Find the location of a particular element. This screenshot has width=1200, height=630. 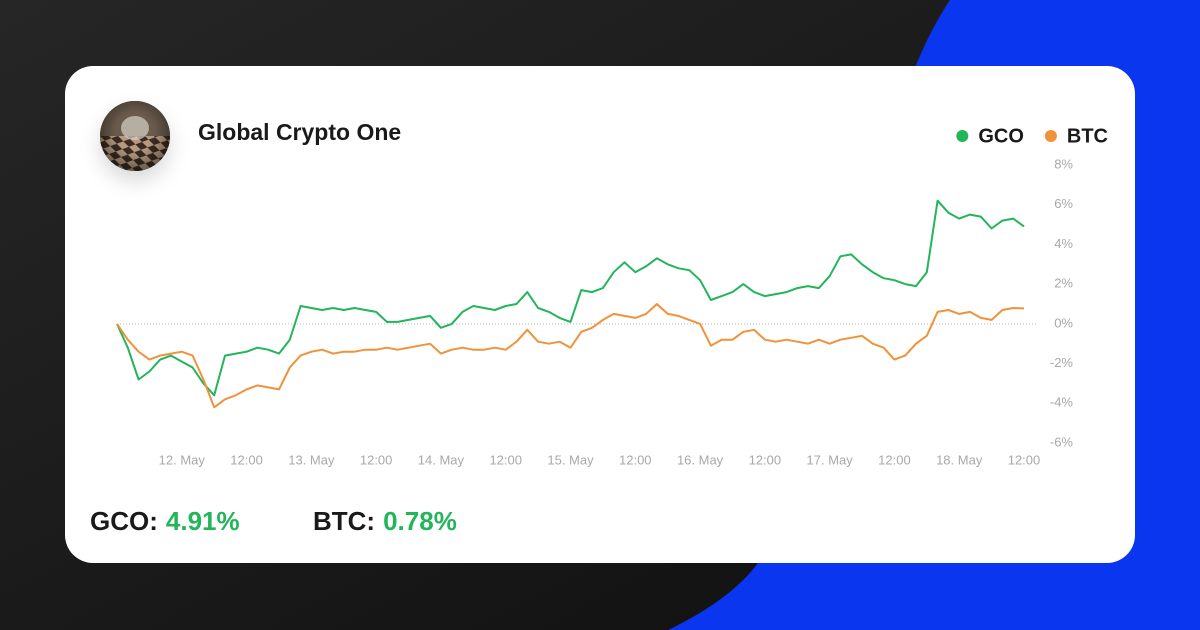

summary-value: 4.91% is located at coordinates (203, 521).